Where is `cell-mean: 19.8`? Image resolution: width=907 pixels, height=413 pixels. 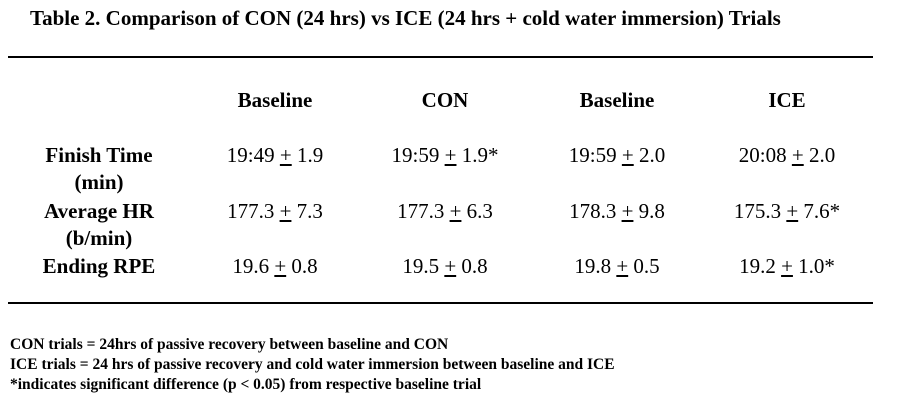 cell-mean: 19.8 is located at coordinates (593, 266).